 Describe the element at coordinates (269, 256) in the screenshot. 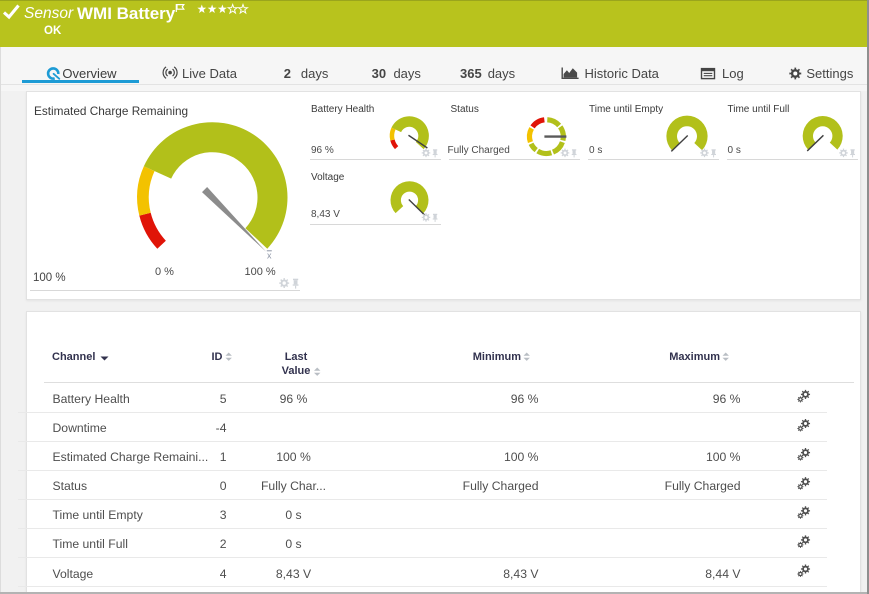

I see `svg-text: x` at that location.